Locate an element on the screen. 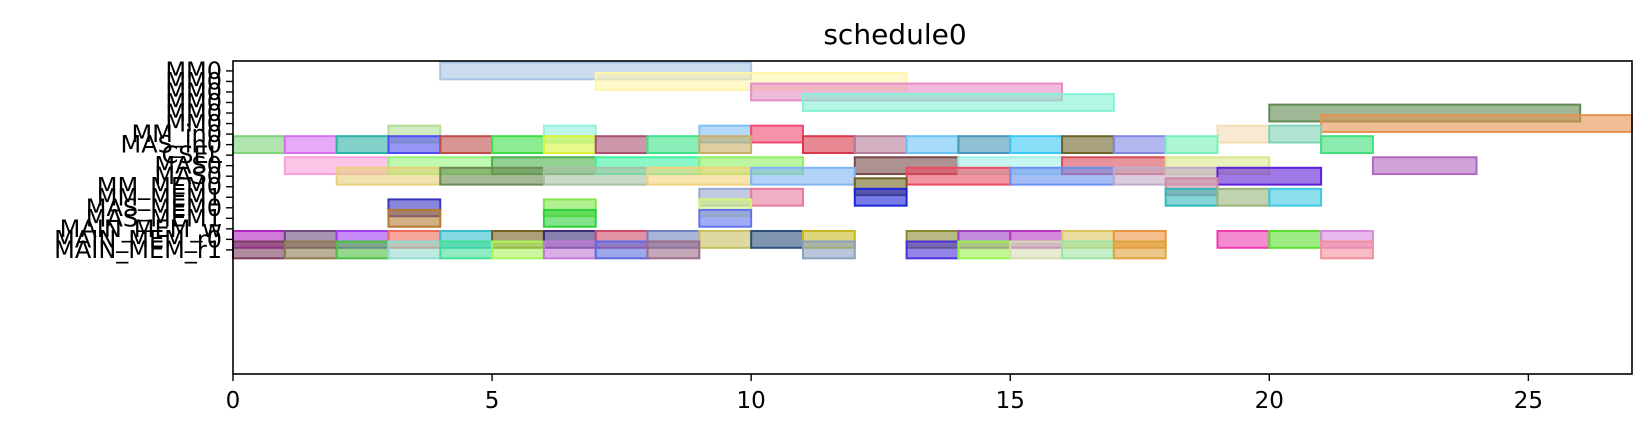 The image size is (1648, 438). y-tick-label: MM_MEM0 is located at coordinates (159, 187).